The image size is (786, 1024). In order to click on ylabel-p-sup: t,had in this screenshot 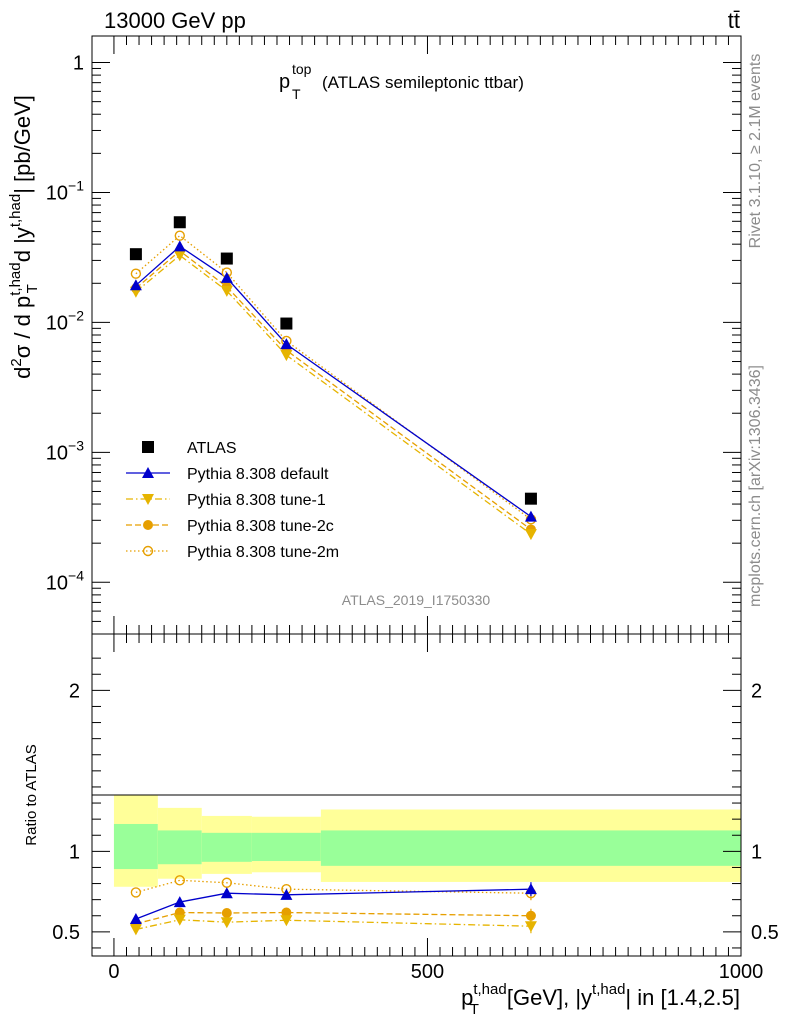, I will do `click(15, 278)`.